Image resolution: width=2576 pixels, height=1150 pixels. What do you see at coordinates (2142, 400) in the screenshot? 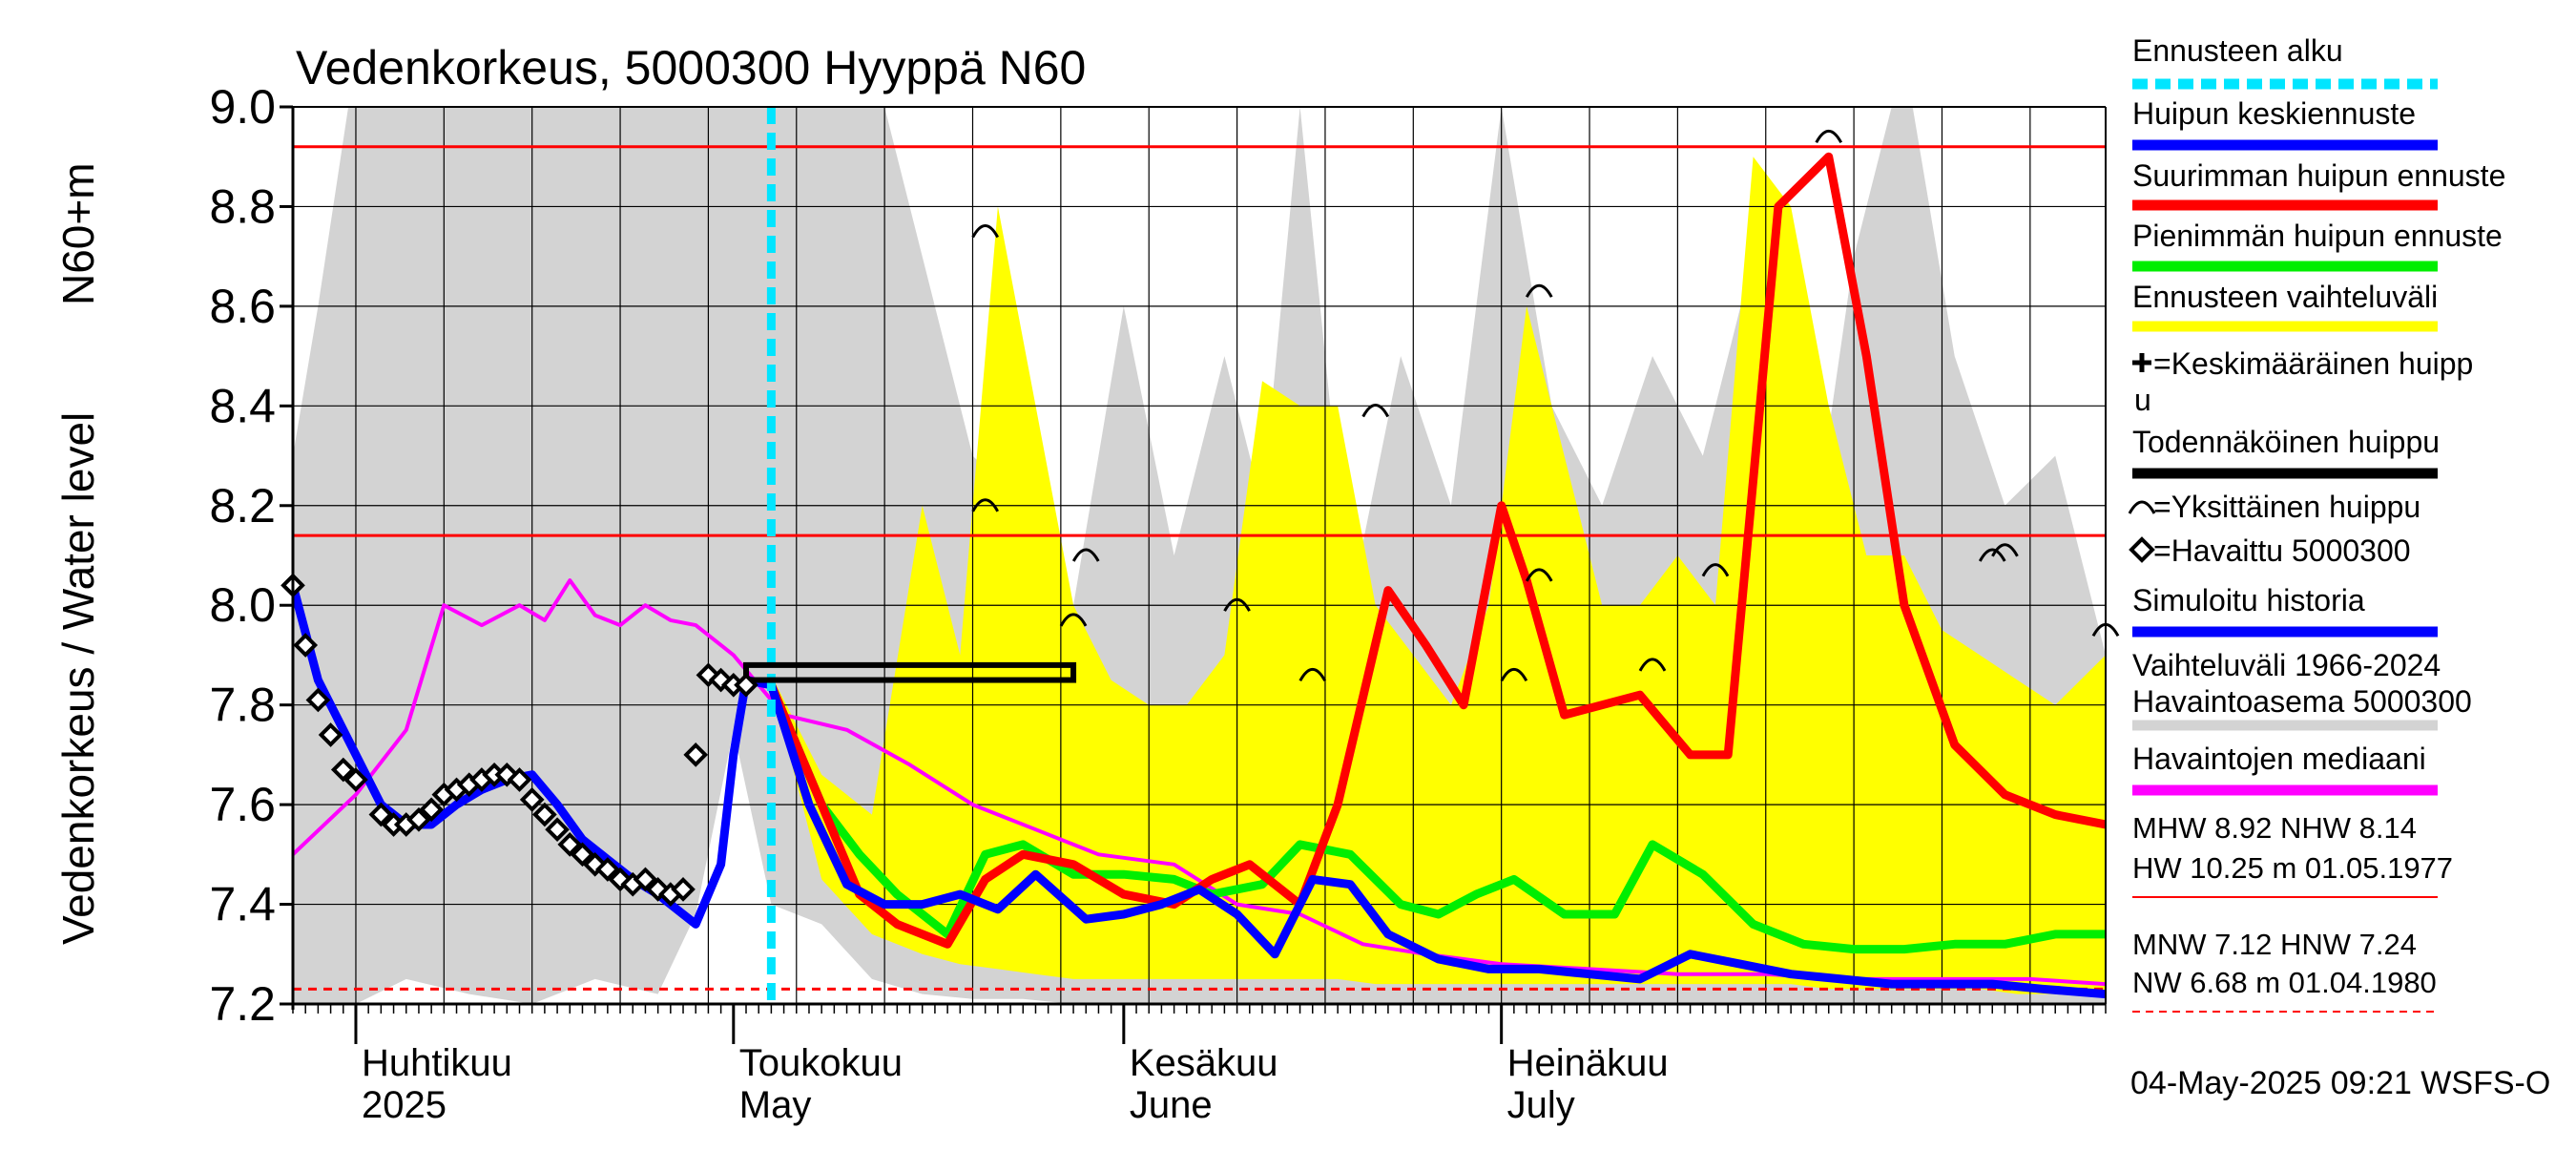
I see `legend-label-continued: u` at bounding box center [2142, 400].